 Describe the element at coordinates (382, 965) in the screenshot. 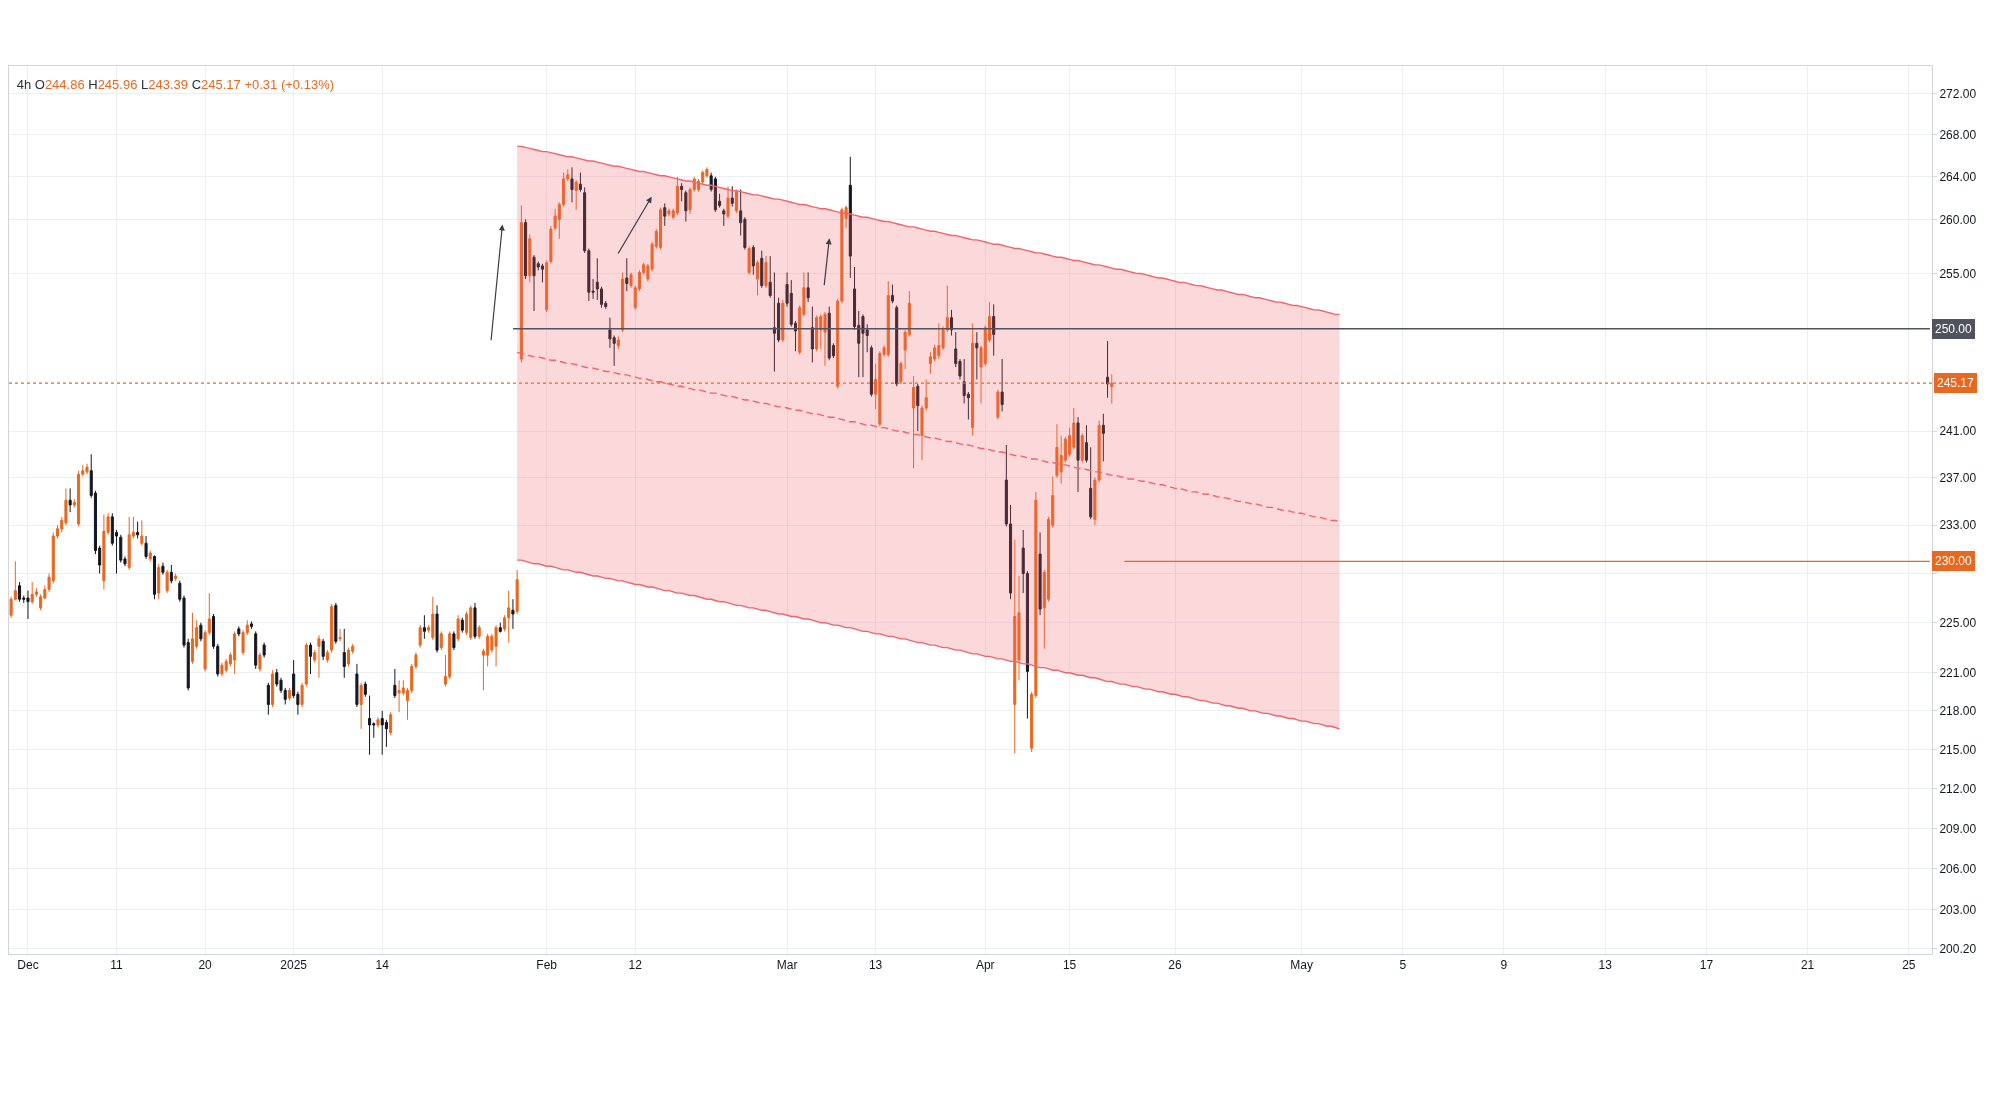

I see `x-tick-label: 14` at that location.